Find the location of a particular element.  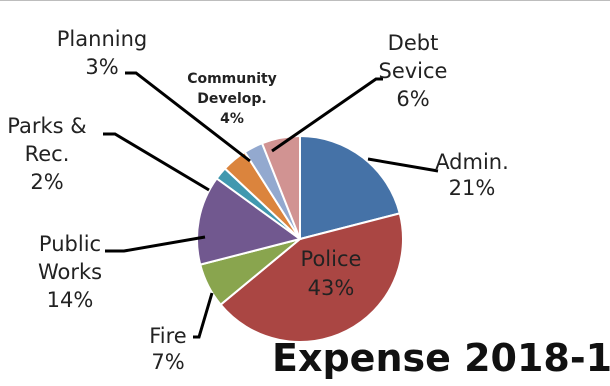

pie-slice-debt-sevice is located at coordinates (280, 187).